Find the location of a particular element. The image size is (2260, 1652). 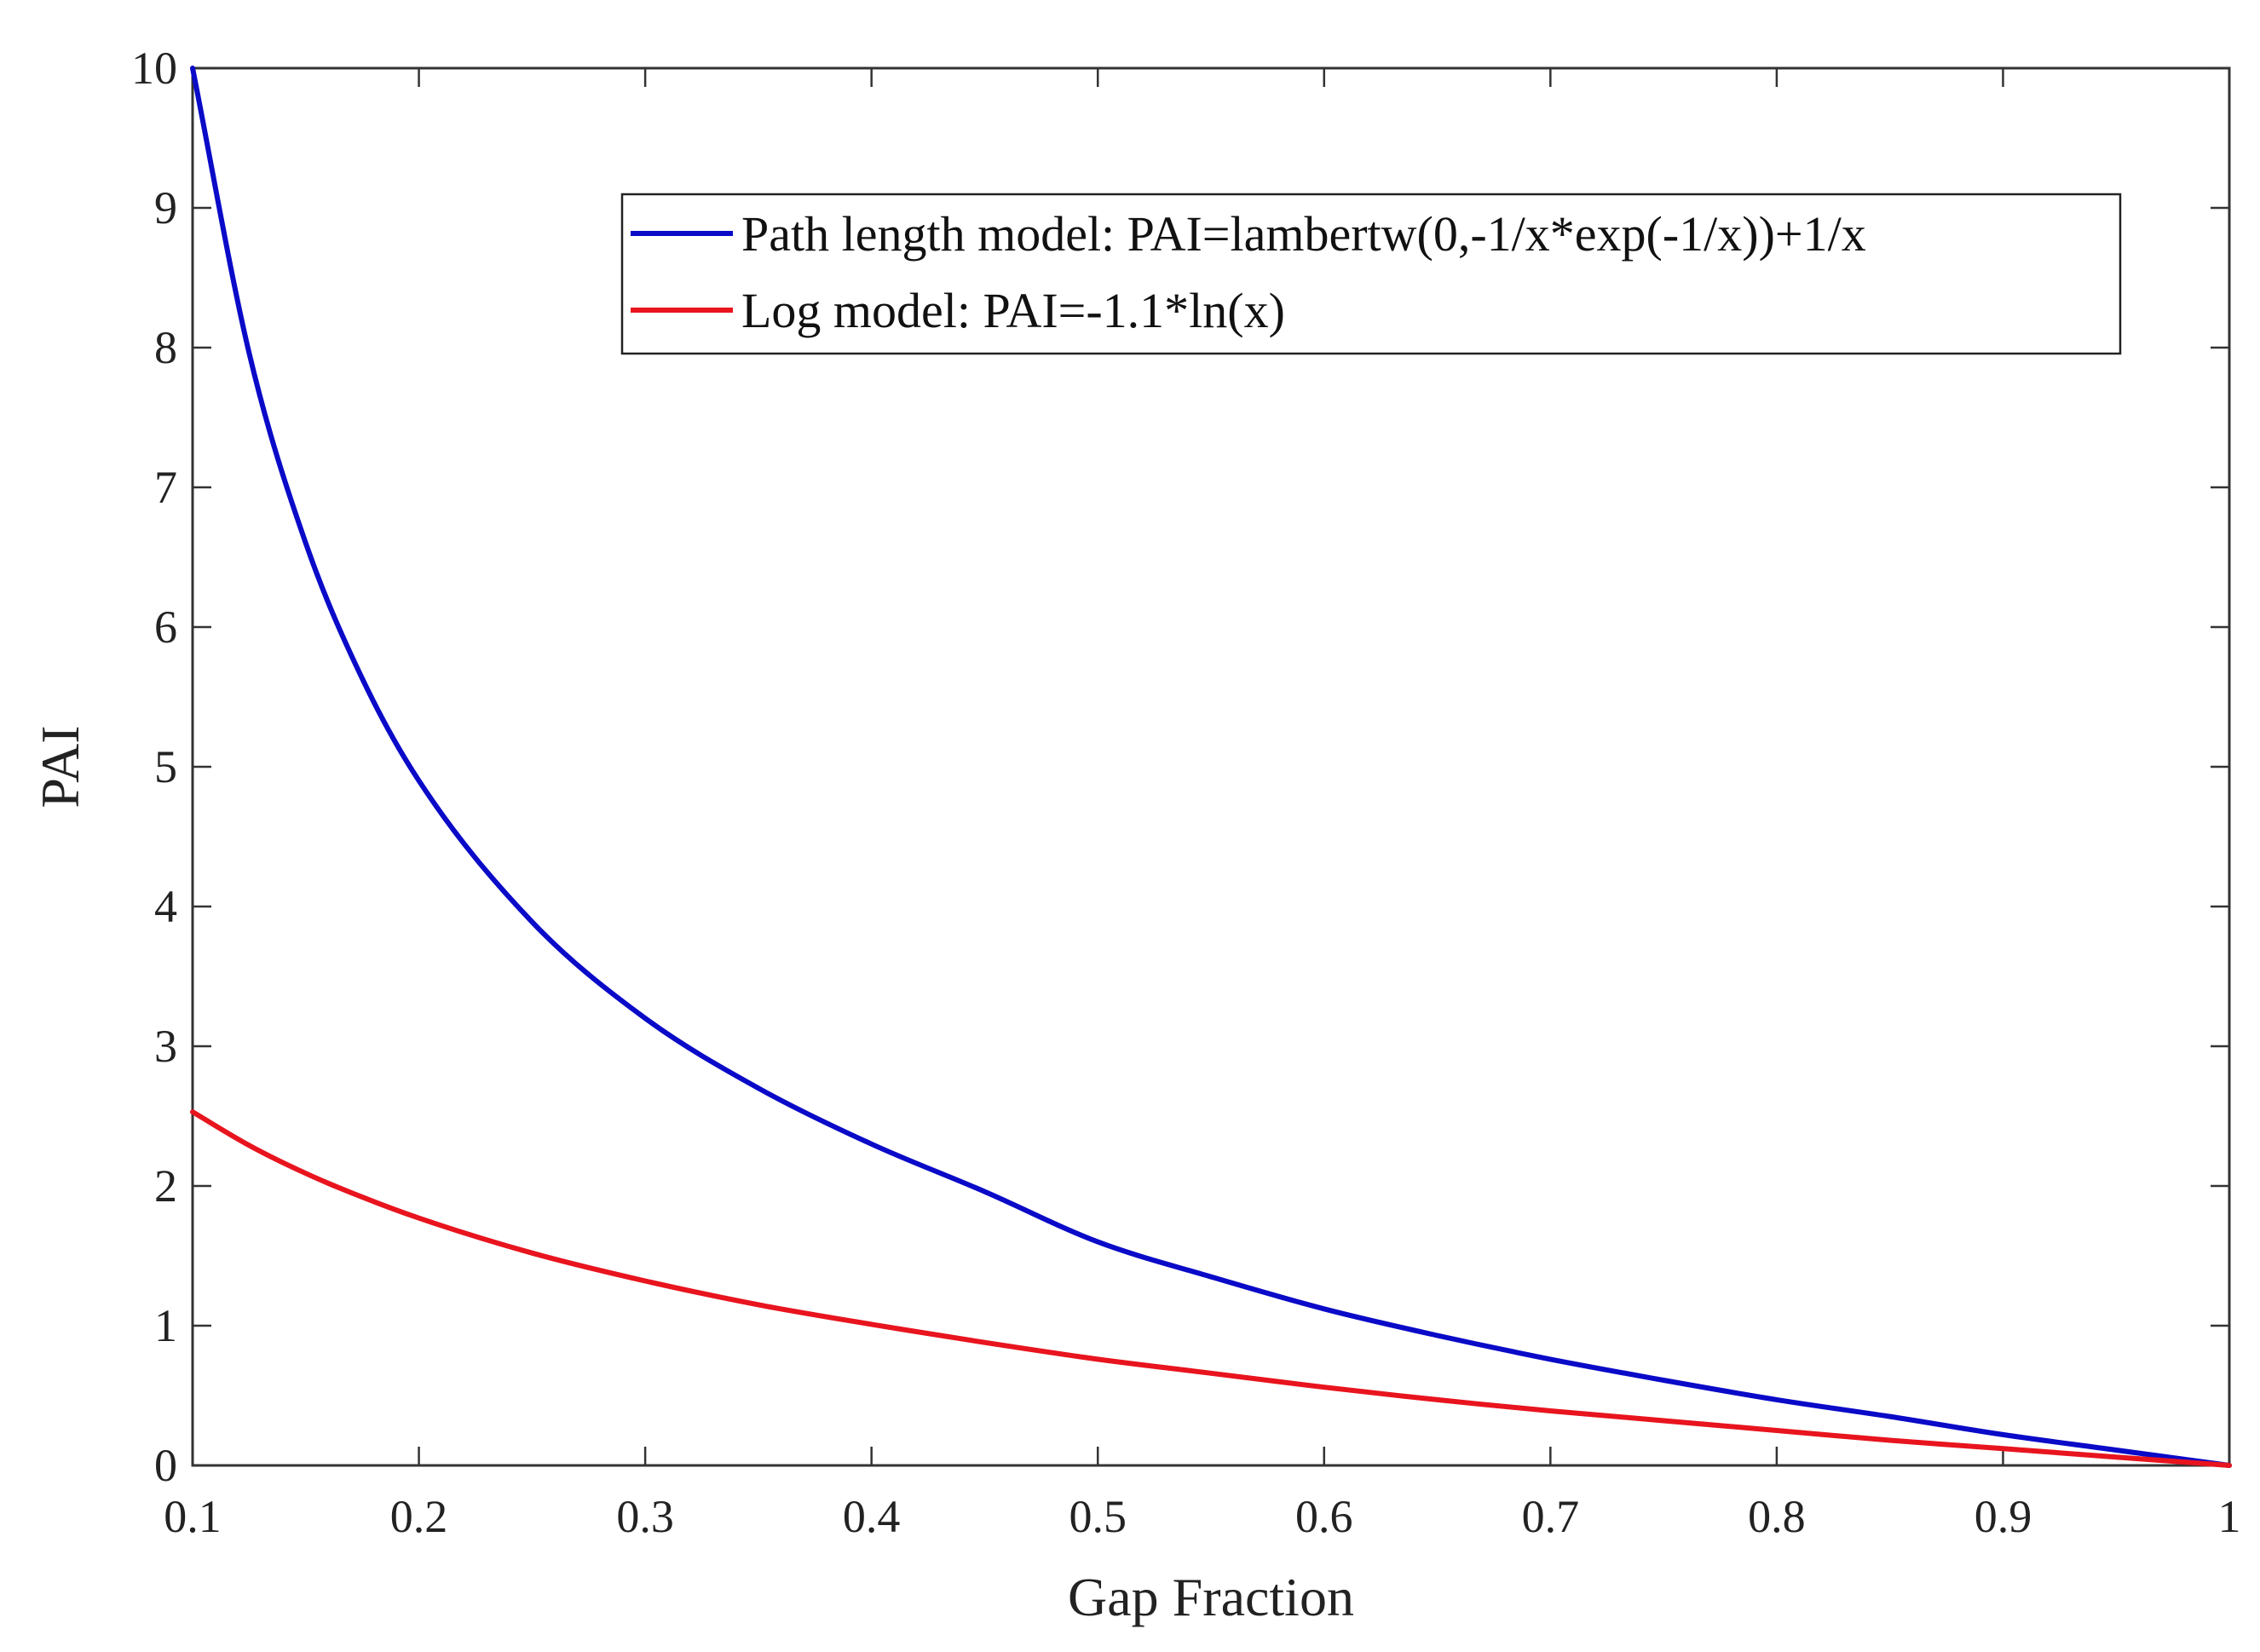

y-tick-label: 0 is located at coordinates (165, 1465).